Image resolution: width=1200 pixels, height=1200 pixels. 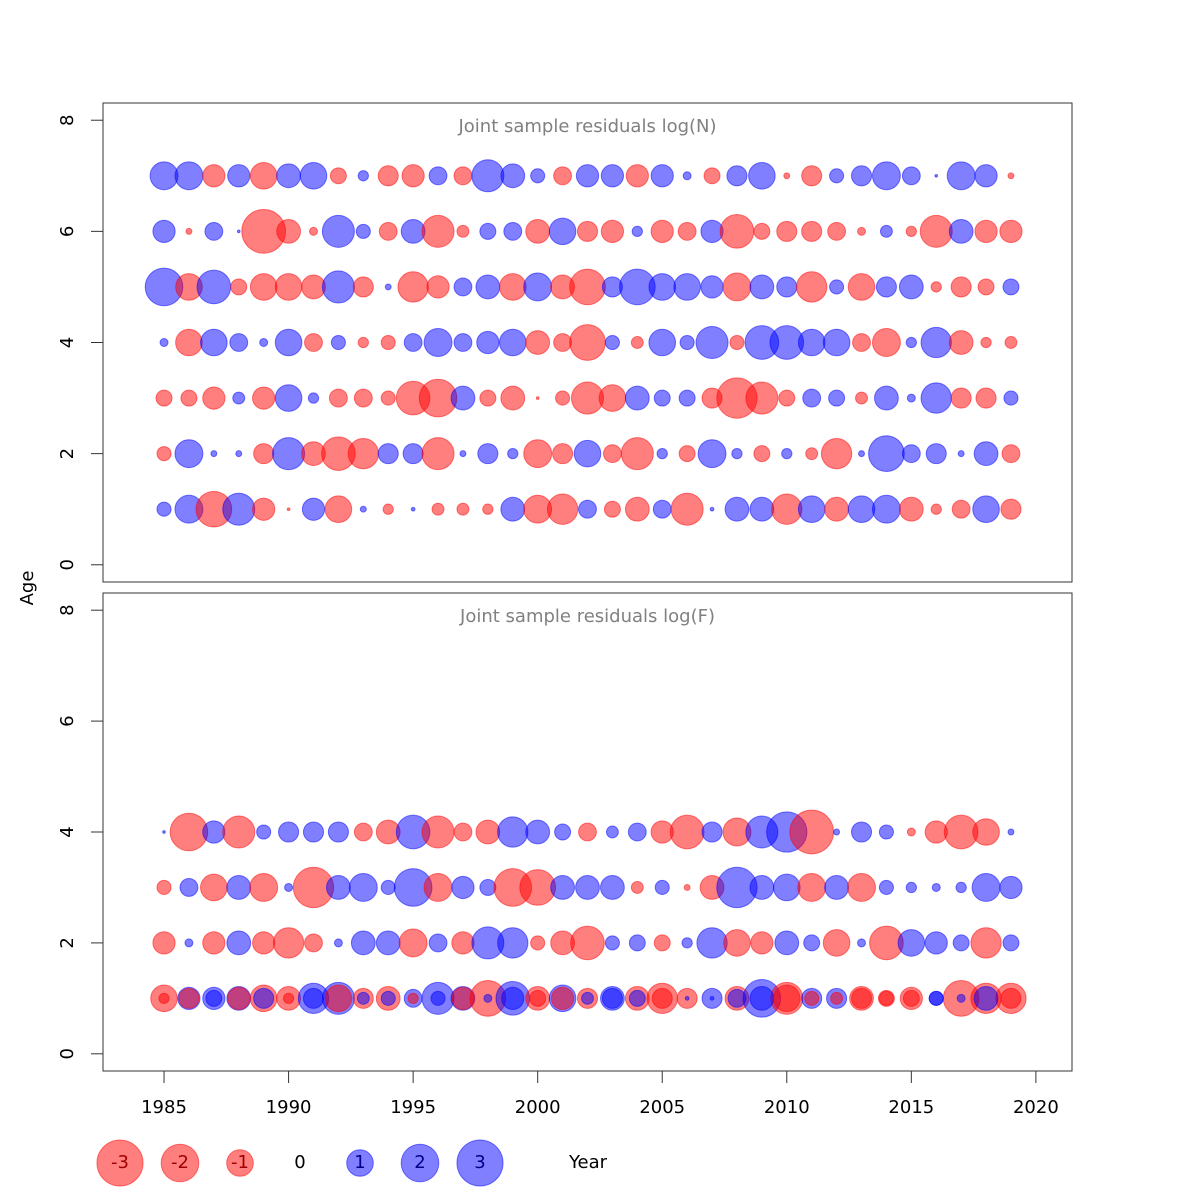 What do you see at coordinates (67, 1053) in the screenshot?
I see `y-tick-label: 0` at bounding box center [67, 1053].